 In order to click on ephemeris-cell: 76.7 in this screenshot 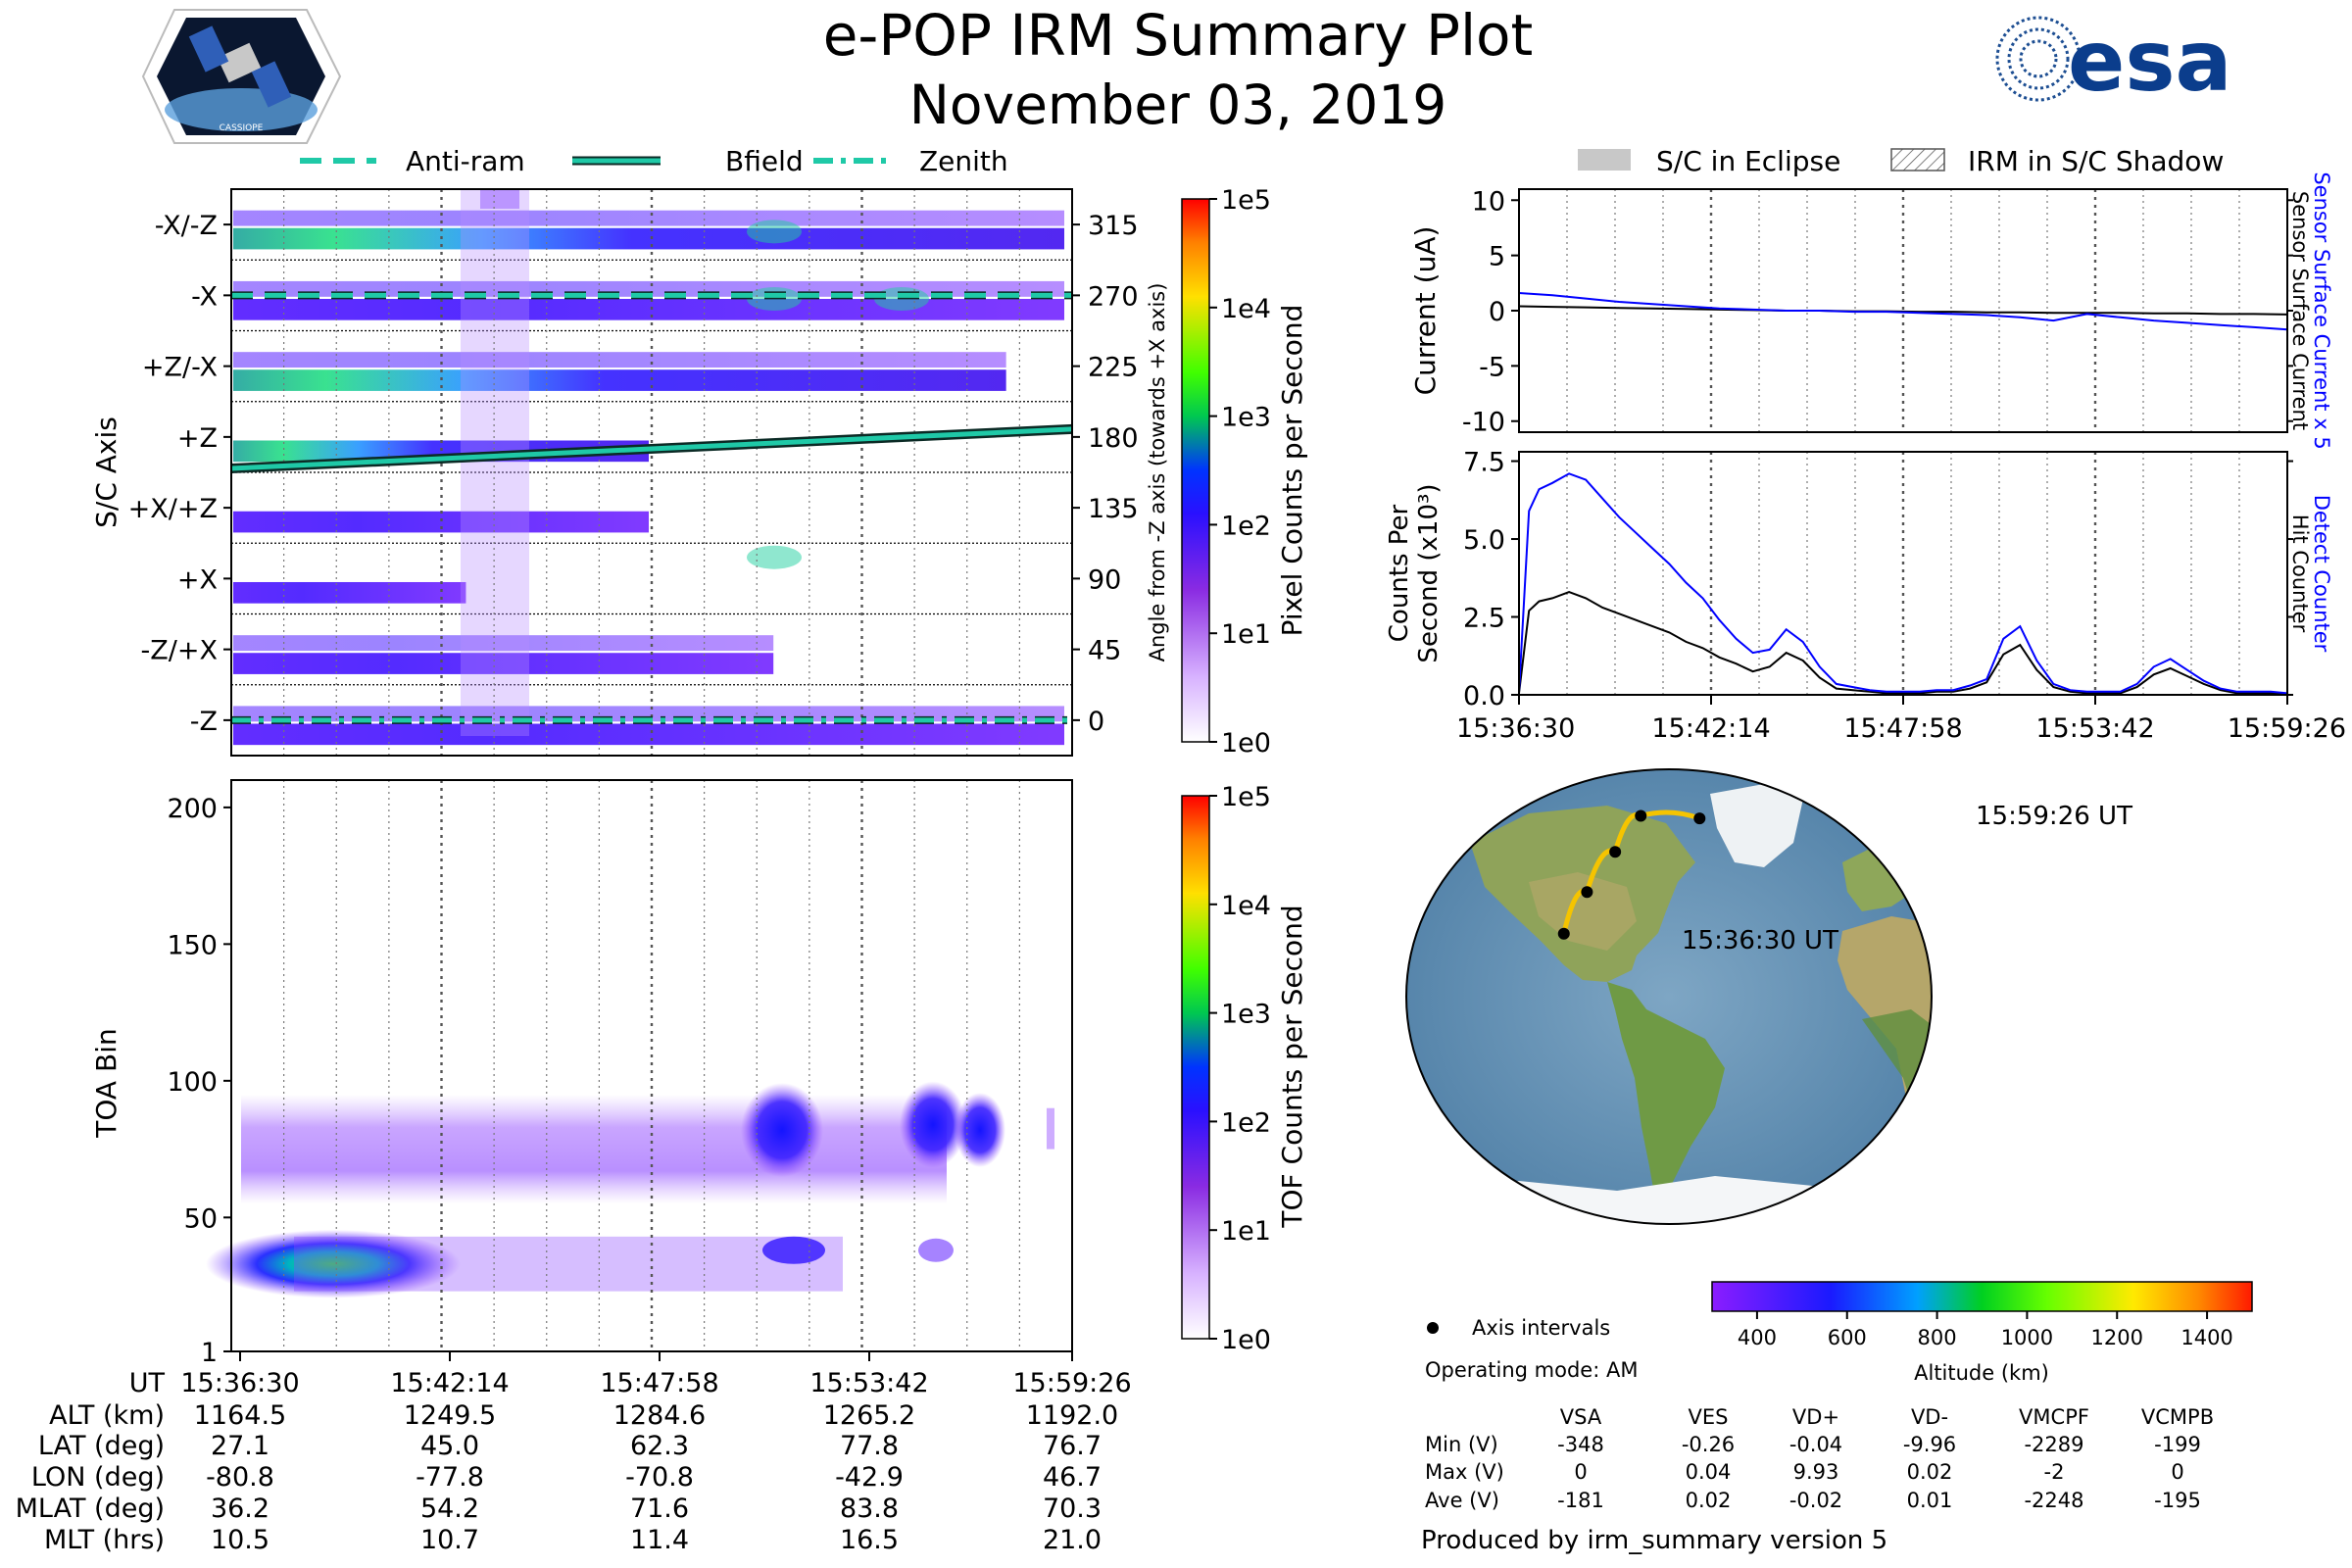, I will do `click(1072, 1446)`.